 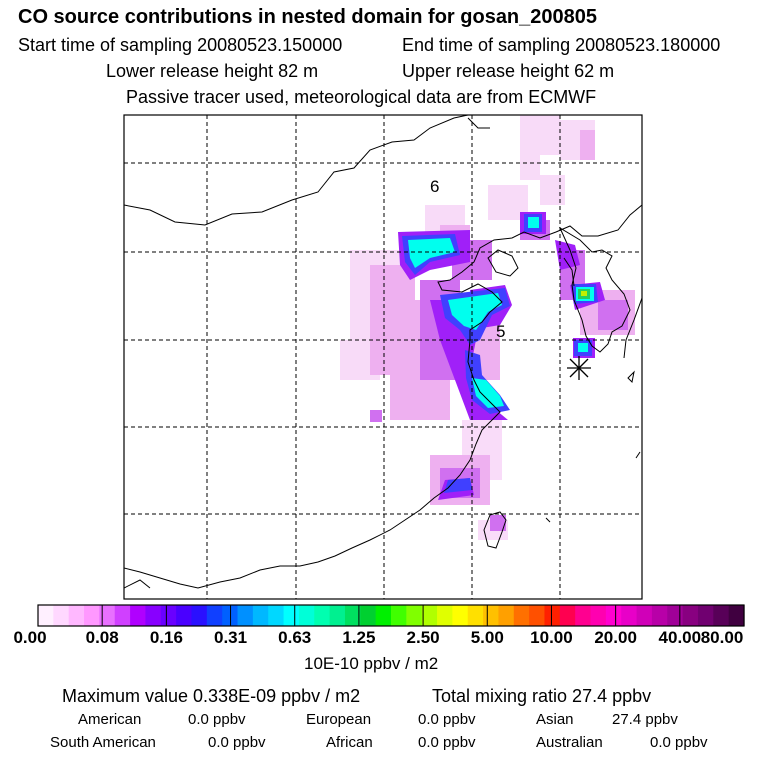 I want to click on region-name: South American, so click(x=103, y=742).